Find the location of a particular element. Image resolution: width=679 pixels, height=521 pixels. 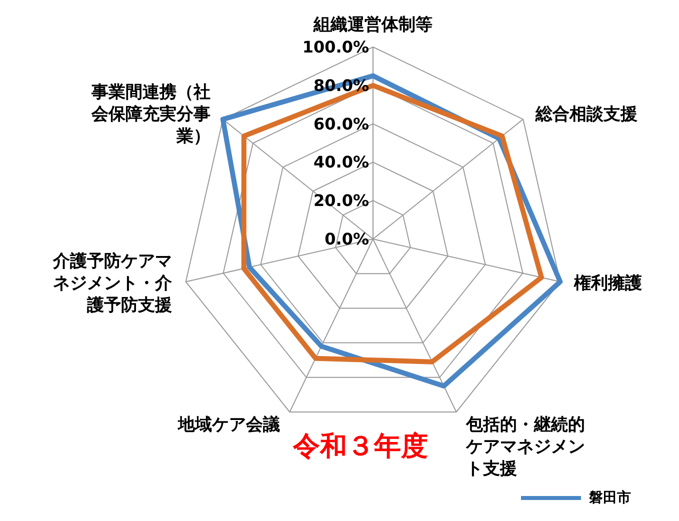

spoke-label: 総合相談支援 is located at coordinates (586, 114).